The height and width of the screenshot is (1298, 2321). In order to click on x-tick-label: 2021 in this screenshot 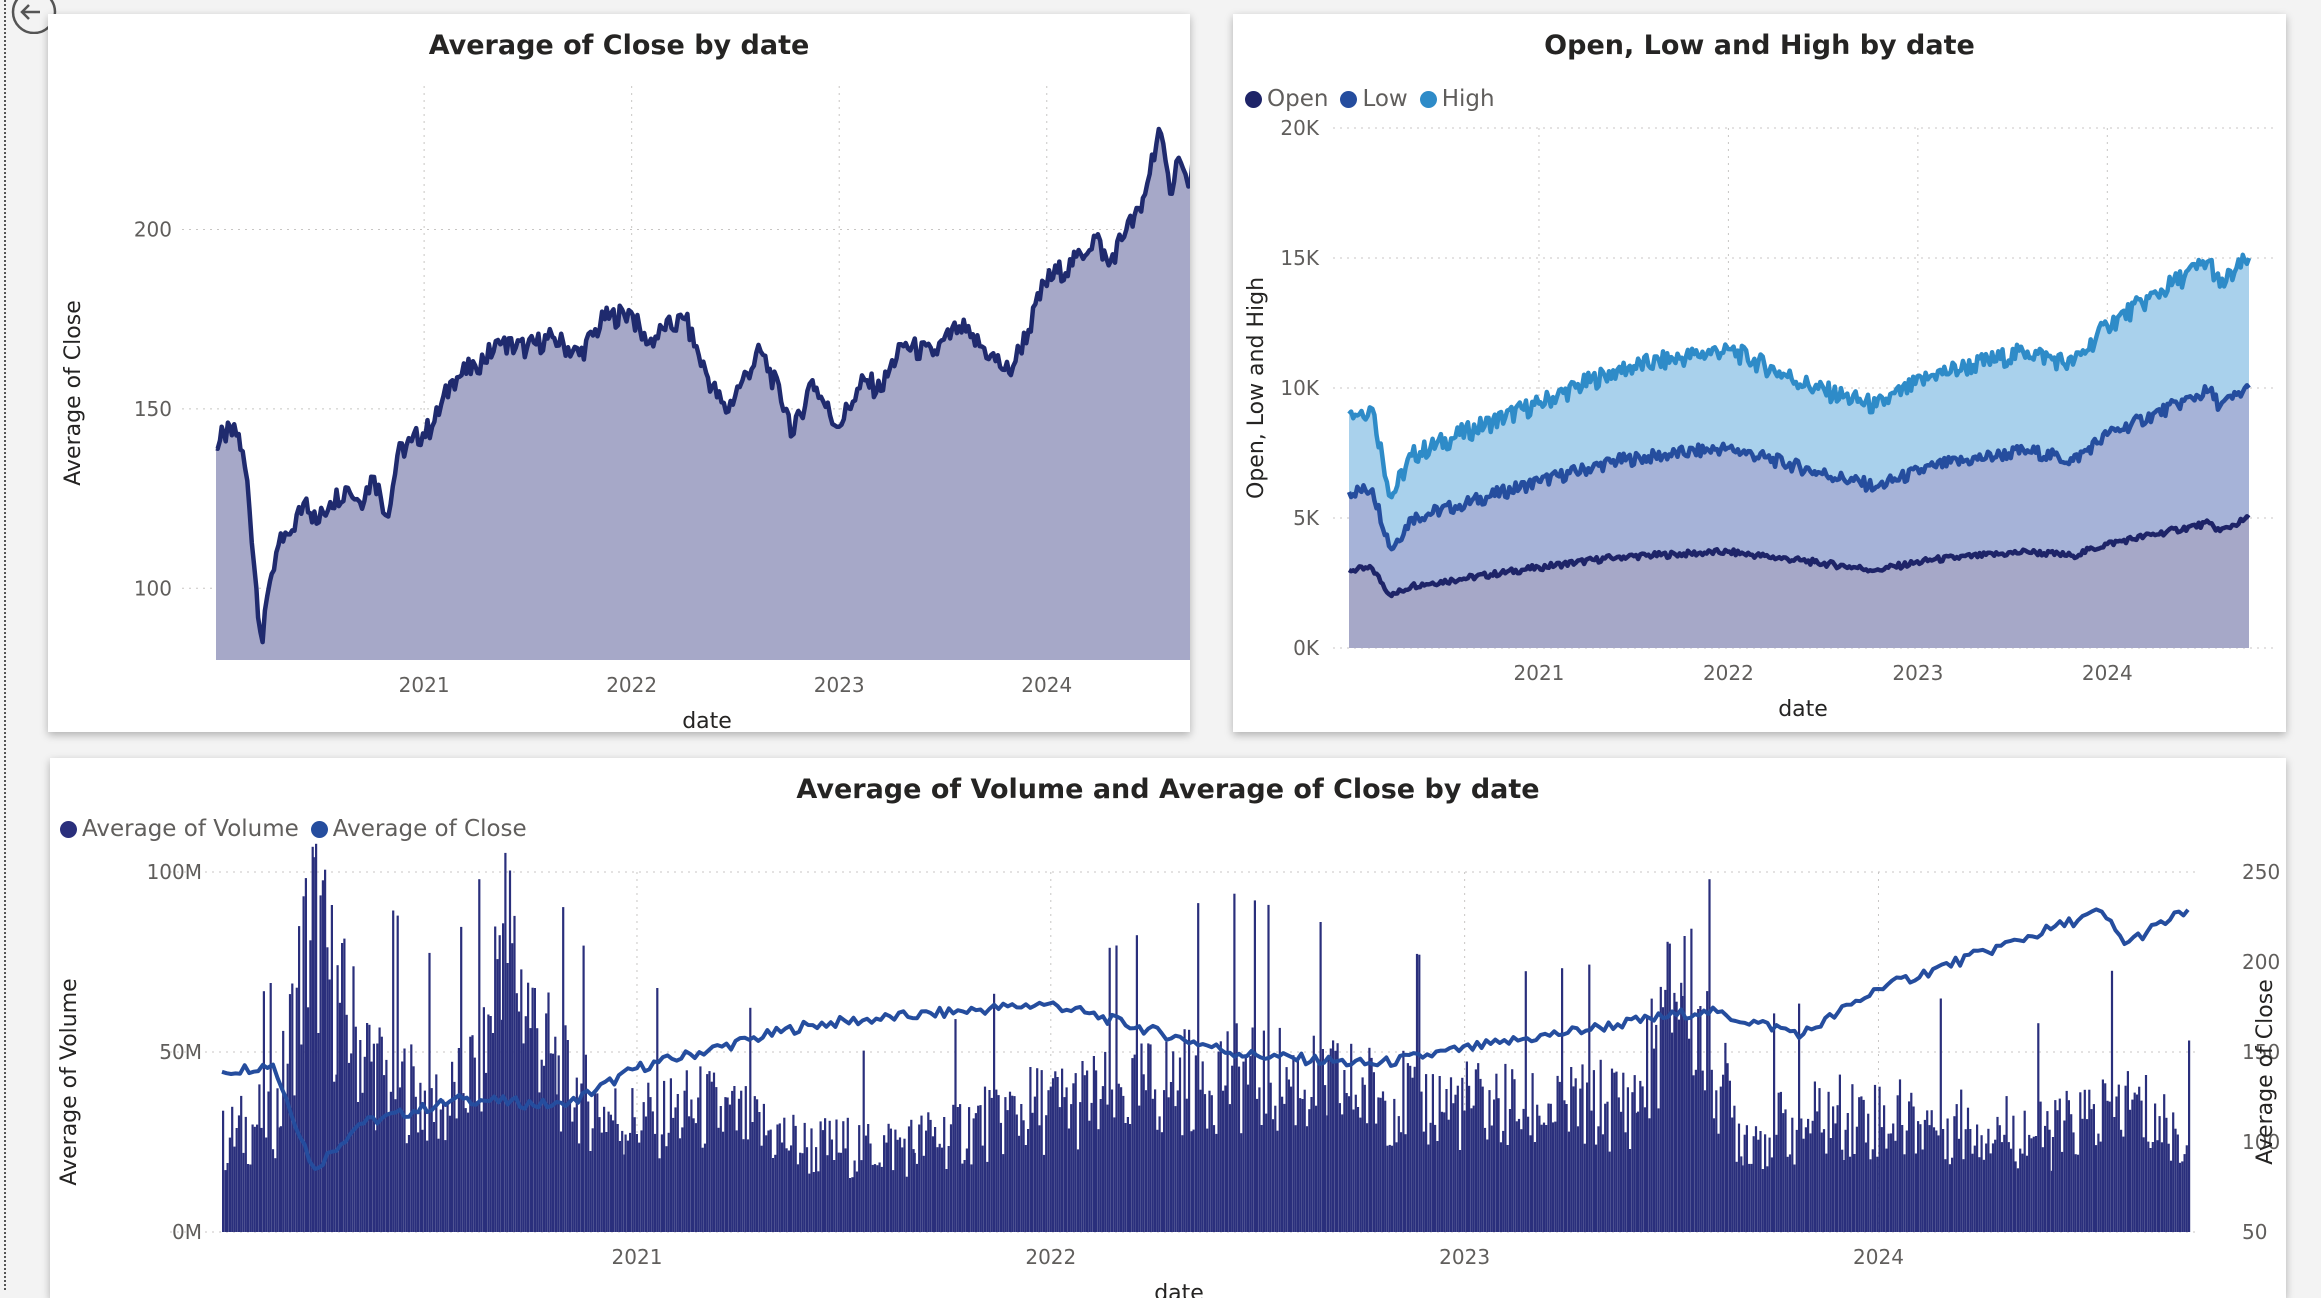, I will do `click(1539, 673)`.